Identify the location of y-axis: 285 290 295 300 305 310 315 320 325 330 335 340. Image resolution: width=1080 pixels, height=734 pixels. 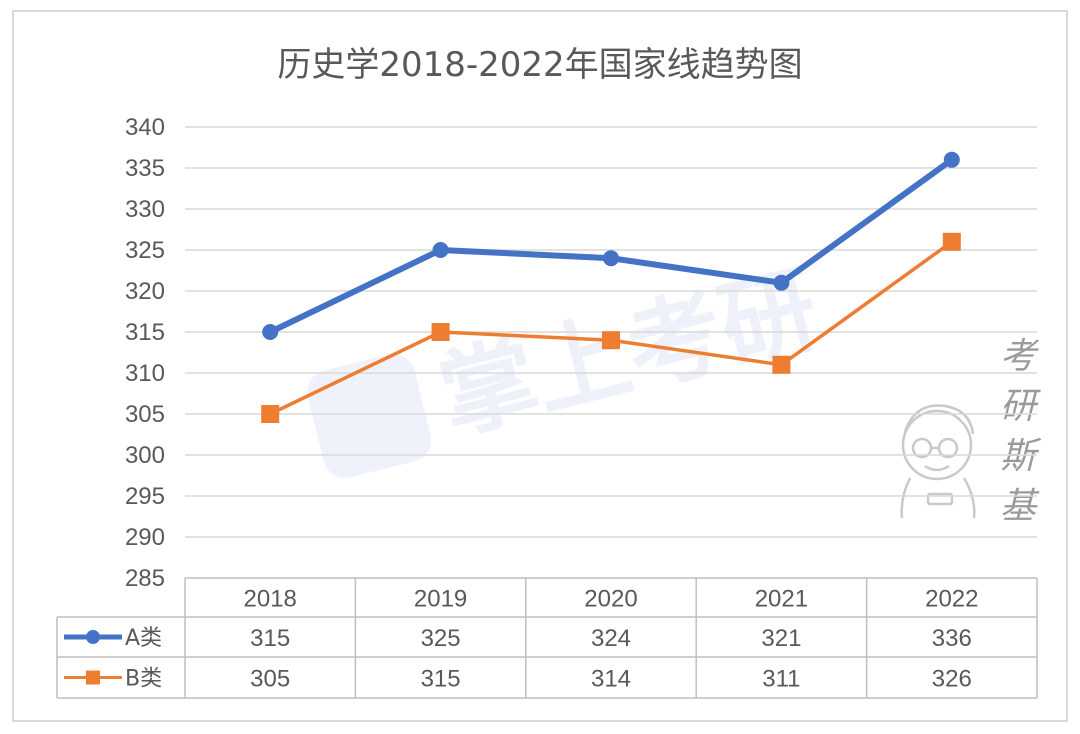
(145, 353).